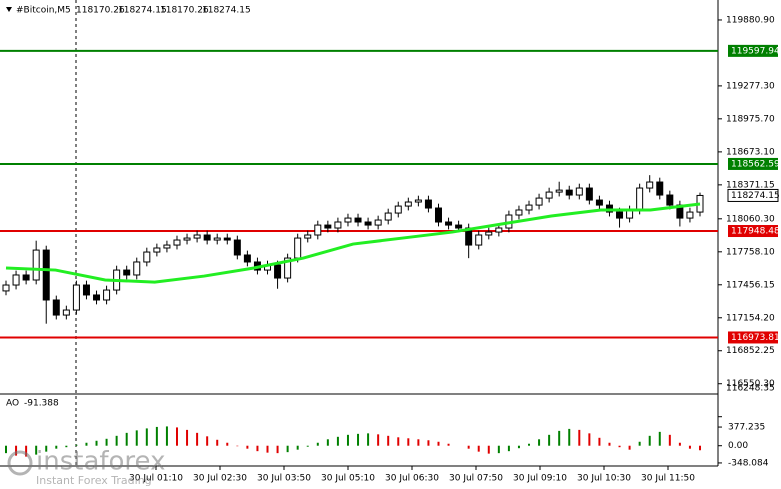 This screenshot has height=489, width=781. I want to click on watermark: instaforex Instant Forex Trading, so click(86, 467).